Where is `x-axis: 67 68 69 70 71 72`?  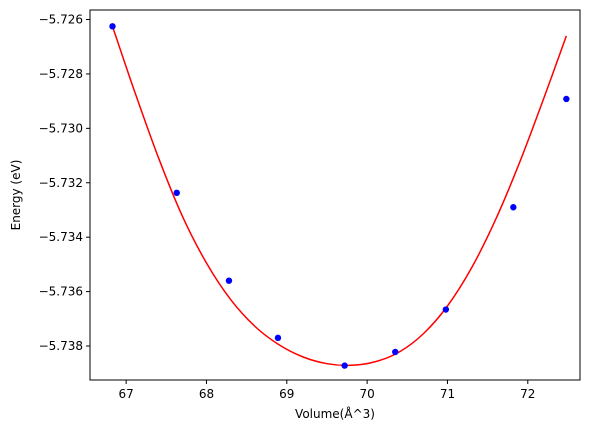 x-axis: 67 68 69 70 71 72 is located at coordinates (327, 390).